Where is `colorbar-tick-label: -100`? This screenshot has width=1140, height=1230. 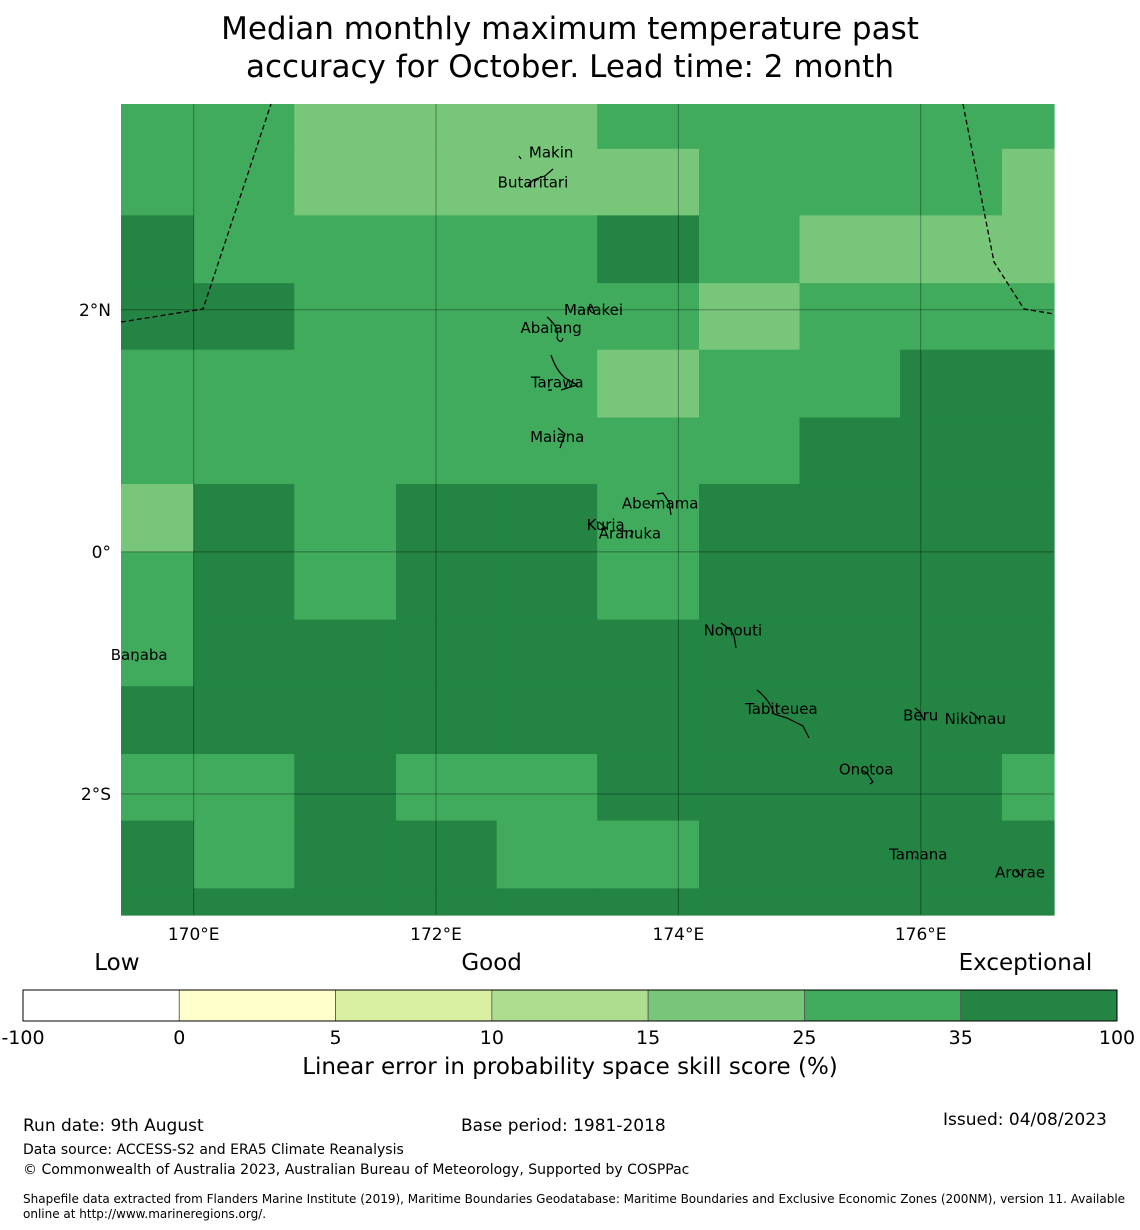
colorbar-tick-label: -100 is located at coordinates (22, 1038).